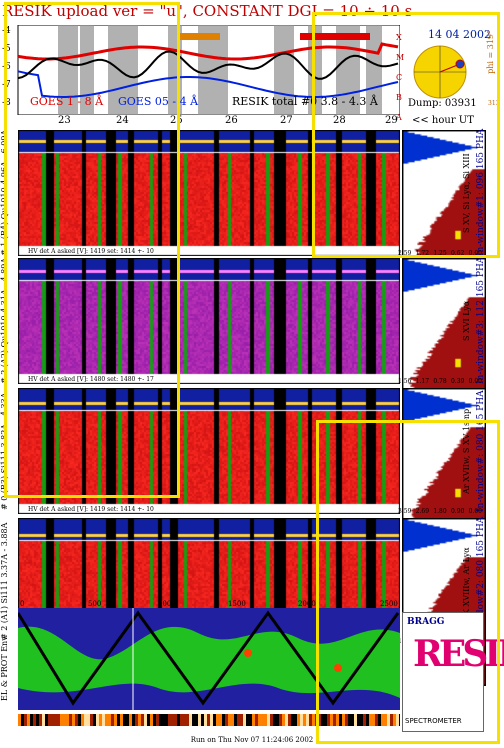 This screenshot has width=504, height=748. Describe the element at coordinates (466, 321) in the screenshot. I see `band-lines-label: S XVI Lyα` at that location.